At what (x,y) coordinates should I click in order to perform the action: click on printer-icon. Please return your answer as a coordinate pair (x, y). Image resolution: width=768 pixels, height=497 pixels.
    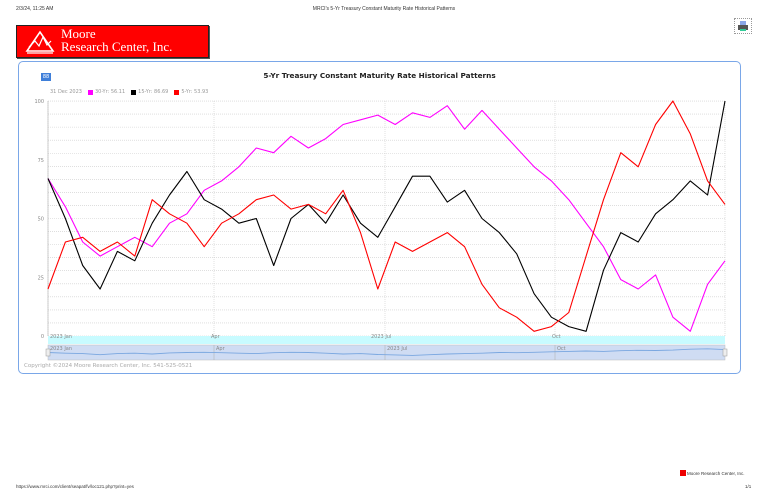
    Looking at the image, I should click on (743, 26).